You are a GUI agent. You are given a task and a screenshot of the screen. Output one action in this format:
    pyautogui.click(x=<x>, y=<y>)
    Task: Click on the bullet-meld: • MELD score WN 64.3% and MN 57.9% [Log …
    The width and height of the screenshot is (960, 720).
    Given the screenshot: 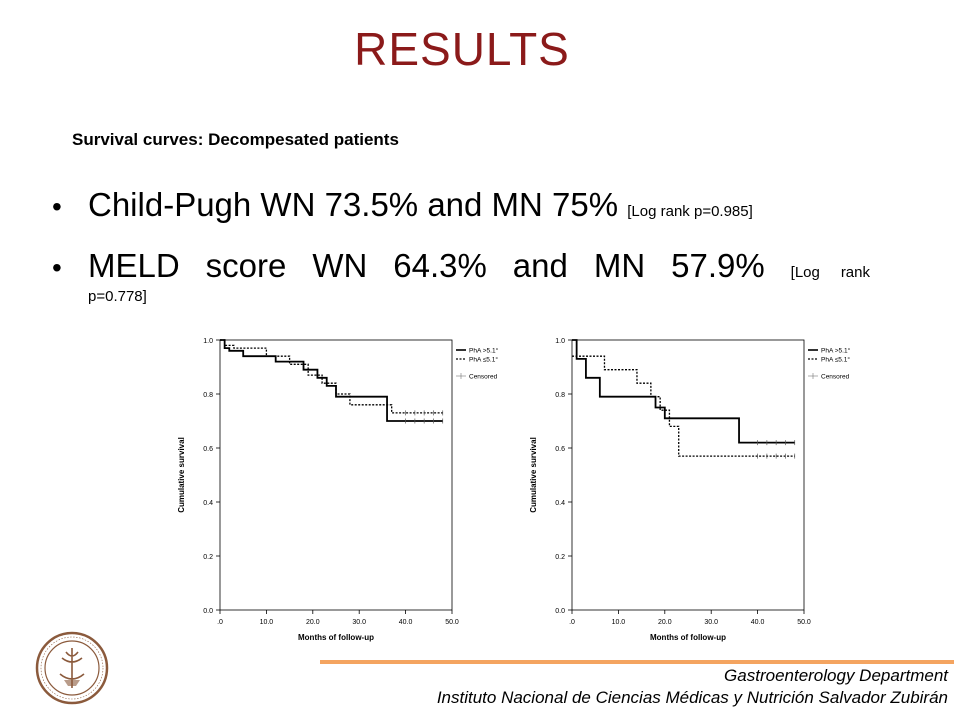 What is the action you would take?
    pyautogui.click(x=460, y=269)
    